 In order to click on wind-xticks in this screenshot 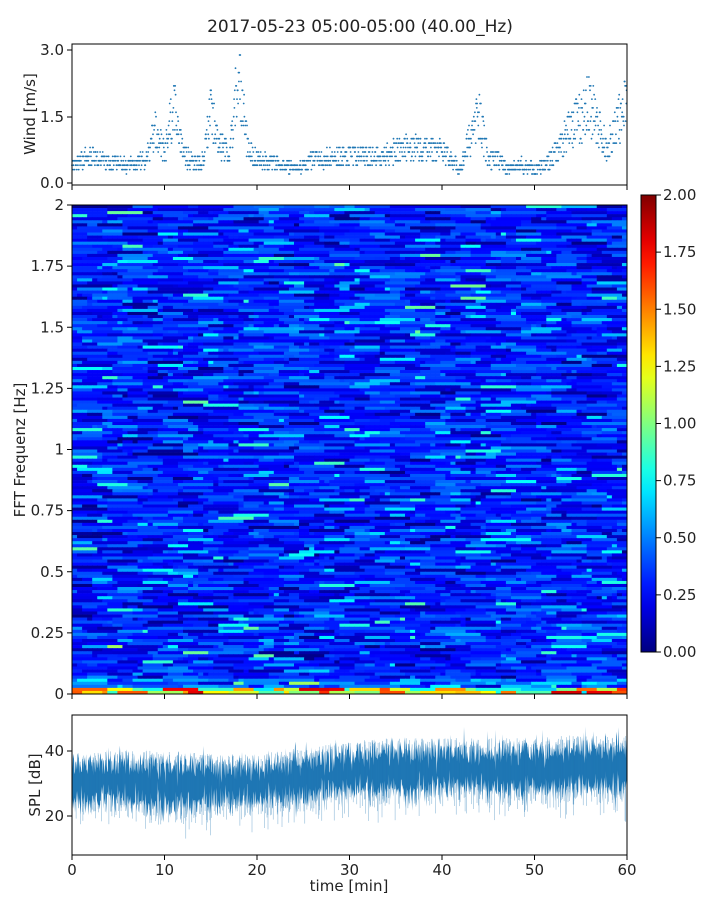, I will do `click(349, 187)`.